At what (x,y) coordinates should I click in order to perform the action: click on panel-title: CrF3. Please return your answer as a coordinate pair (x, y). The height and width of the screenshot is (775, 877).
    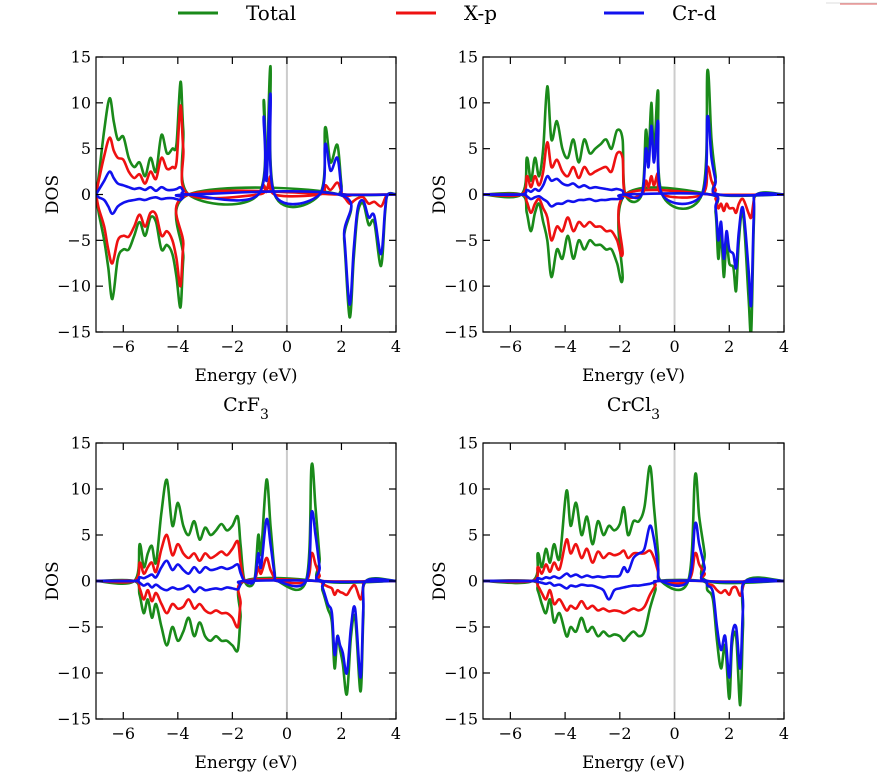
    Looking at the image, I should click on (246, 408).